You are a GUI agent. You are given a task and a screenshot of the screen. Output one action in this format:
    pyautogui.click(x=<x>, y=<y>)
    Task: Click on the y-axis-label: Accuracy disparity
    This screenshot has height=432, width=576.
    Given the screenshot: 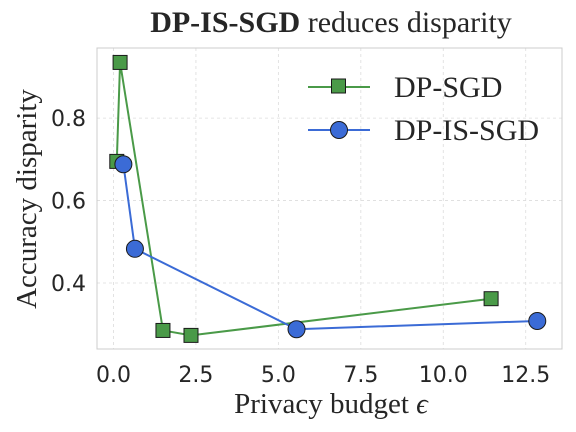 What is the action you would take?
    pyautogui.click(x=27, y=199)
    